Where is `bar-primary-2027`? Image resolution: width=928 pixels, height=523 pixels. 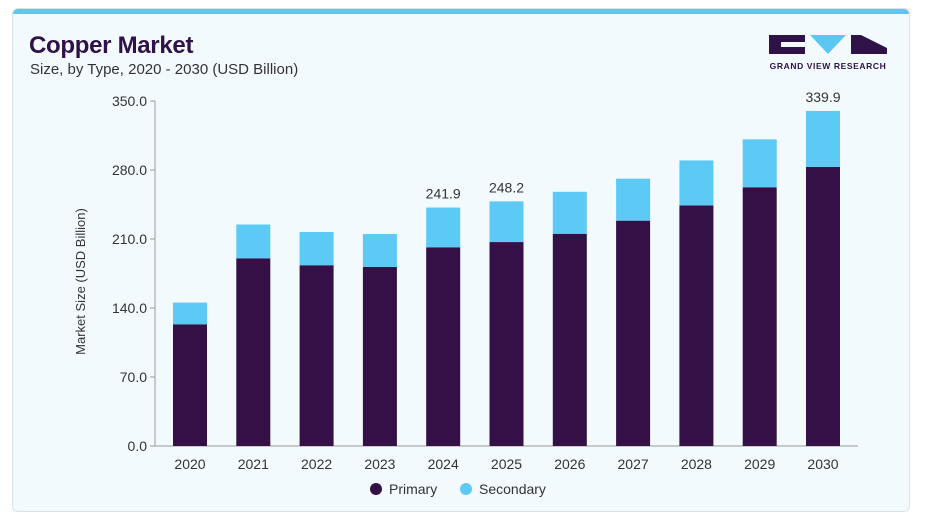
bar-primary-2027 is located at coordinates (633, 333).